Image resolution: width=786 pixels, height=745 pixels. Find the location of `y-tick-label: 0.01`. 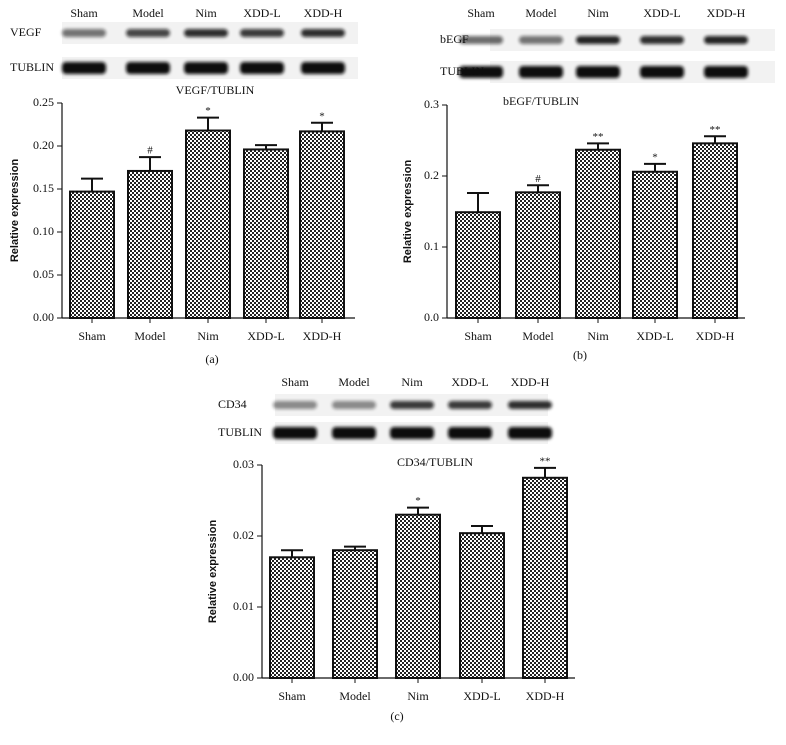

y-tick-label: 0.01 is located at coordinates (243, 606).